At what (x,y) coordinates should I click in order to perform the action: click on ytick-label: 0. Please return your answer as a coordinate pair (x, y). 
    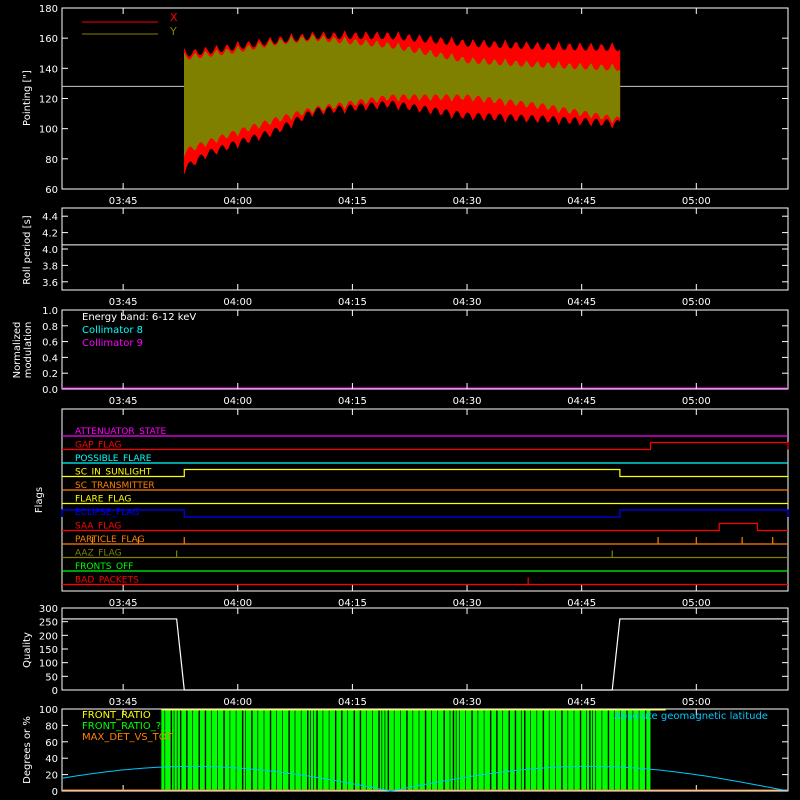
    Looking at the image, I should click on (55, 792).